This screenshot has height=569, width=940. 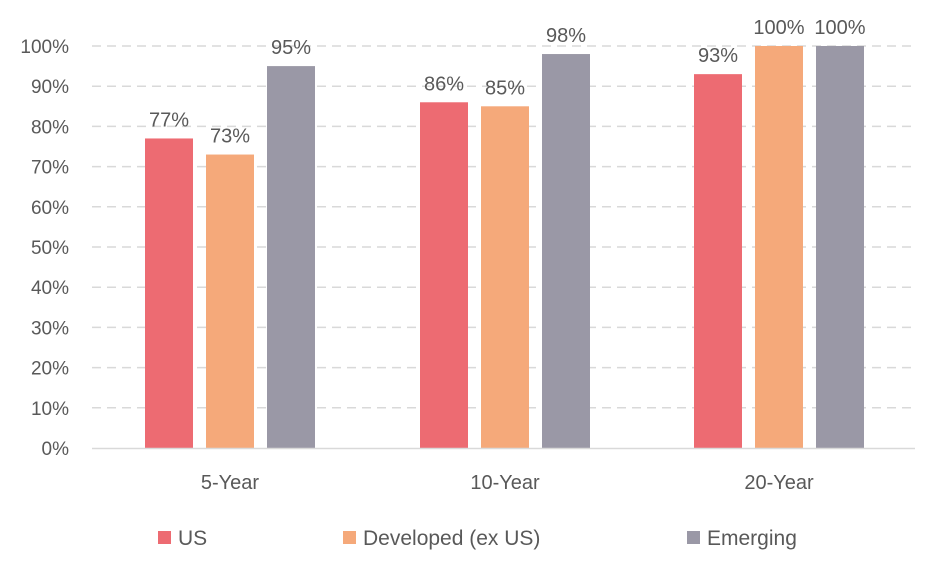 I want to click on y-tick-label: 60%, so click(x=50, y=208).